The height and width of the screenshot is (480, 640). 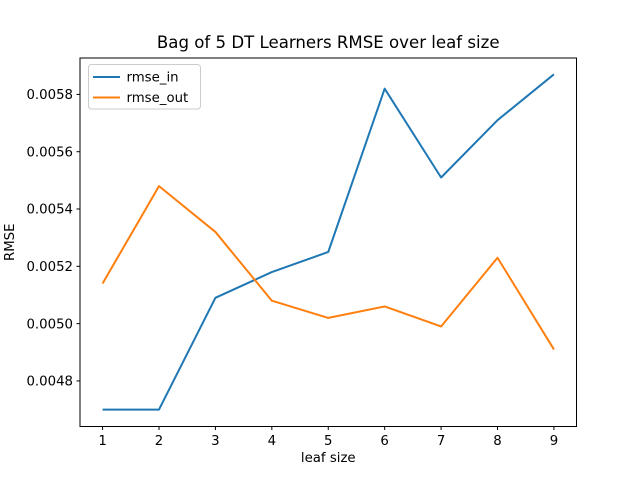 I want to click on y-tick-label: 0.0056, so click(x=49, y=152).